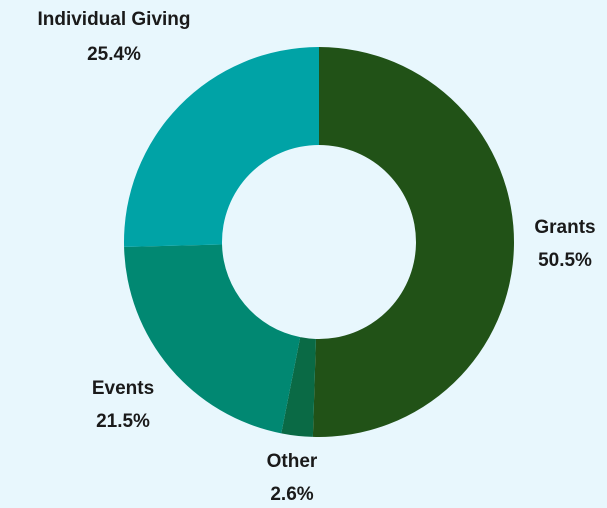 The width and height of the screenshot is (607, 508). I want to click on slice-label-other: Other, so click(292, 461).